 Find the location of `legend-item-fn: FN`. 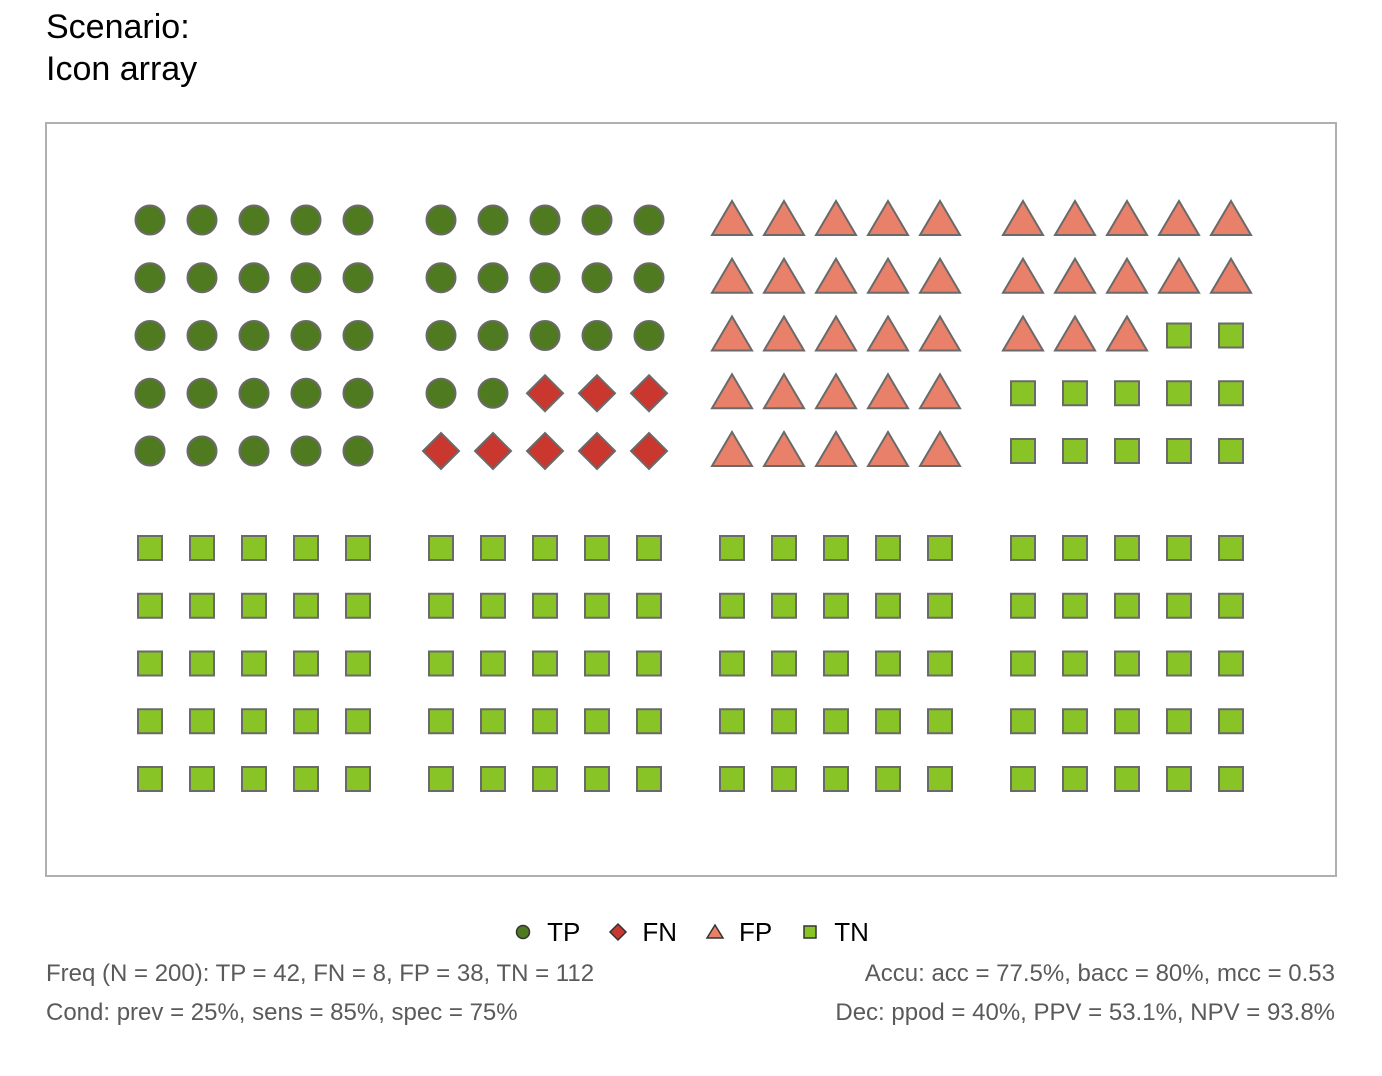

legend-item-fn: FN is located at coordinates (642, 932).